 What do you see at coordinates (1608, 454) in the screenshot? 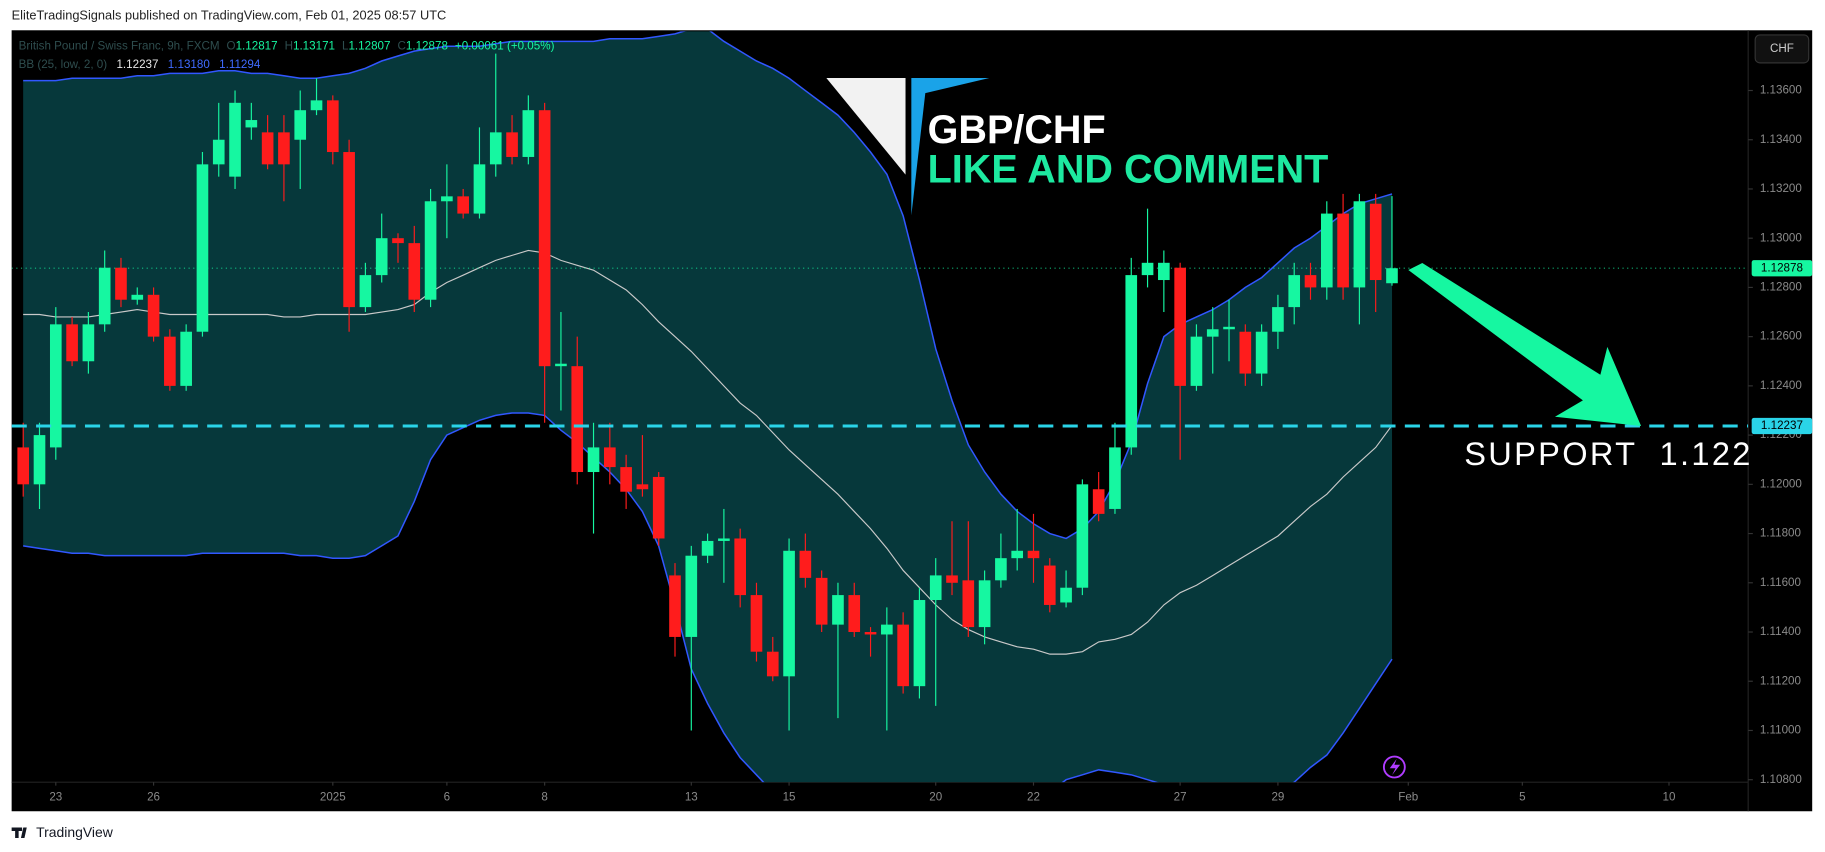
I see `support-annotation: SUPPORT 1.122` at bounding box center [1608, 454].